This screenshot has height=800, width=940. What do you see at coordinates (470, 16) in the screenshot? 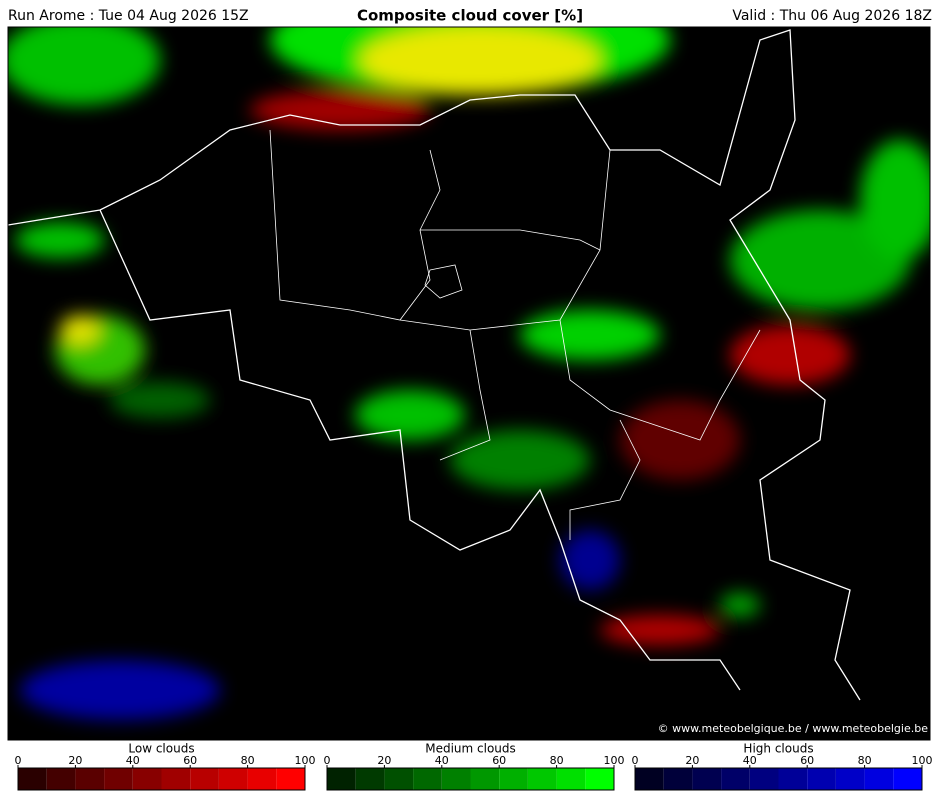
I see `map-title: Composite cloud cover [%]` at bounding box center [470, 16].